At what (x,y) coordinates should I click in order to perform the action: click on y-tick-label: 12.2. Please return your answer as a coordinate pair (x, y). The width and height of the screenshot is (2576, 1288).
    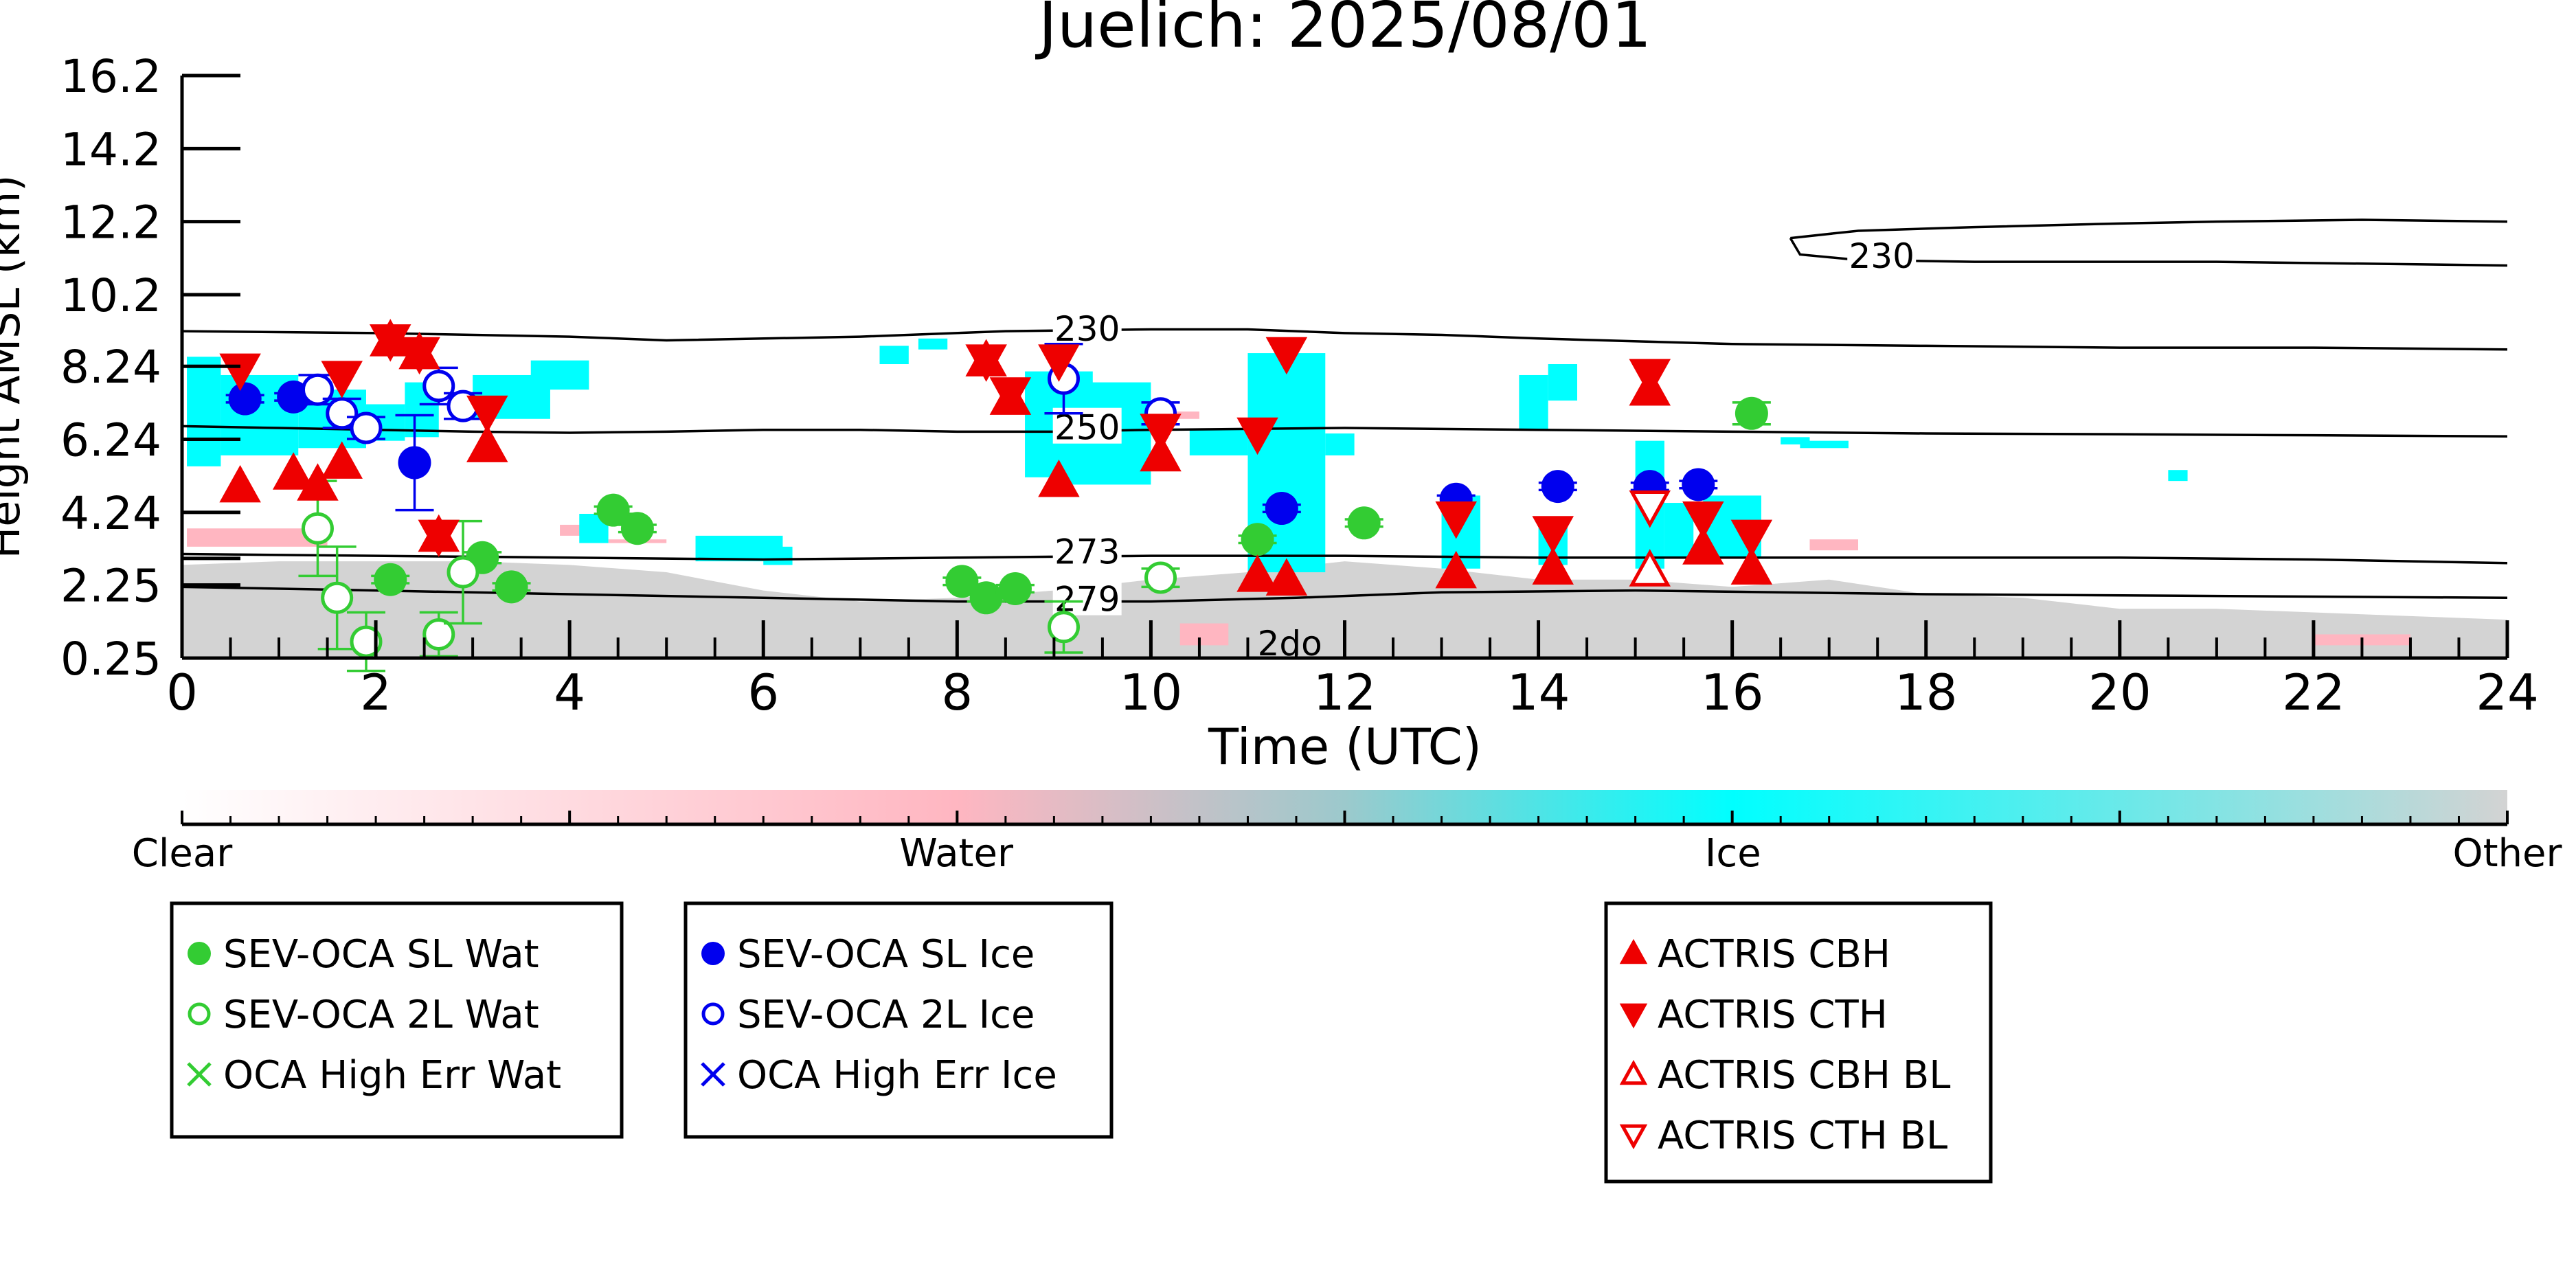
    Looking at the image, I should click on (110, 222).